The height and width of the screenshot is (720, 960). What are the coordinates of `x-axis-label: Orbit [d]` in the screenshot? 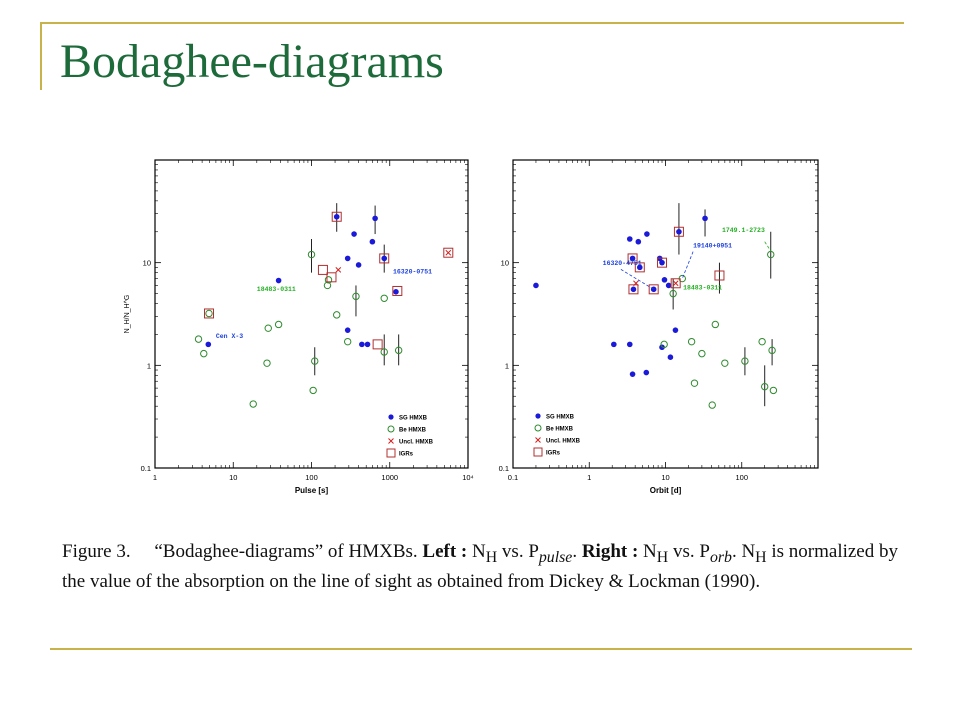 It's located at (666, 490).